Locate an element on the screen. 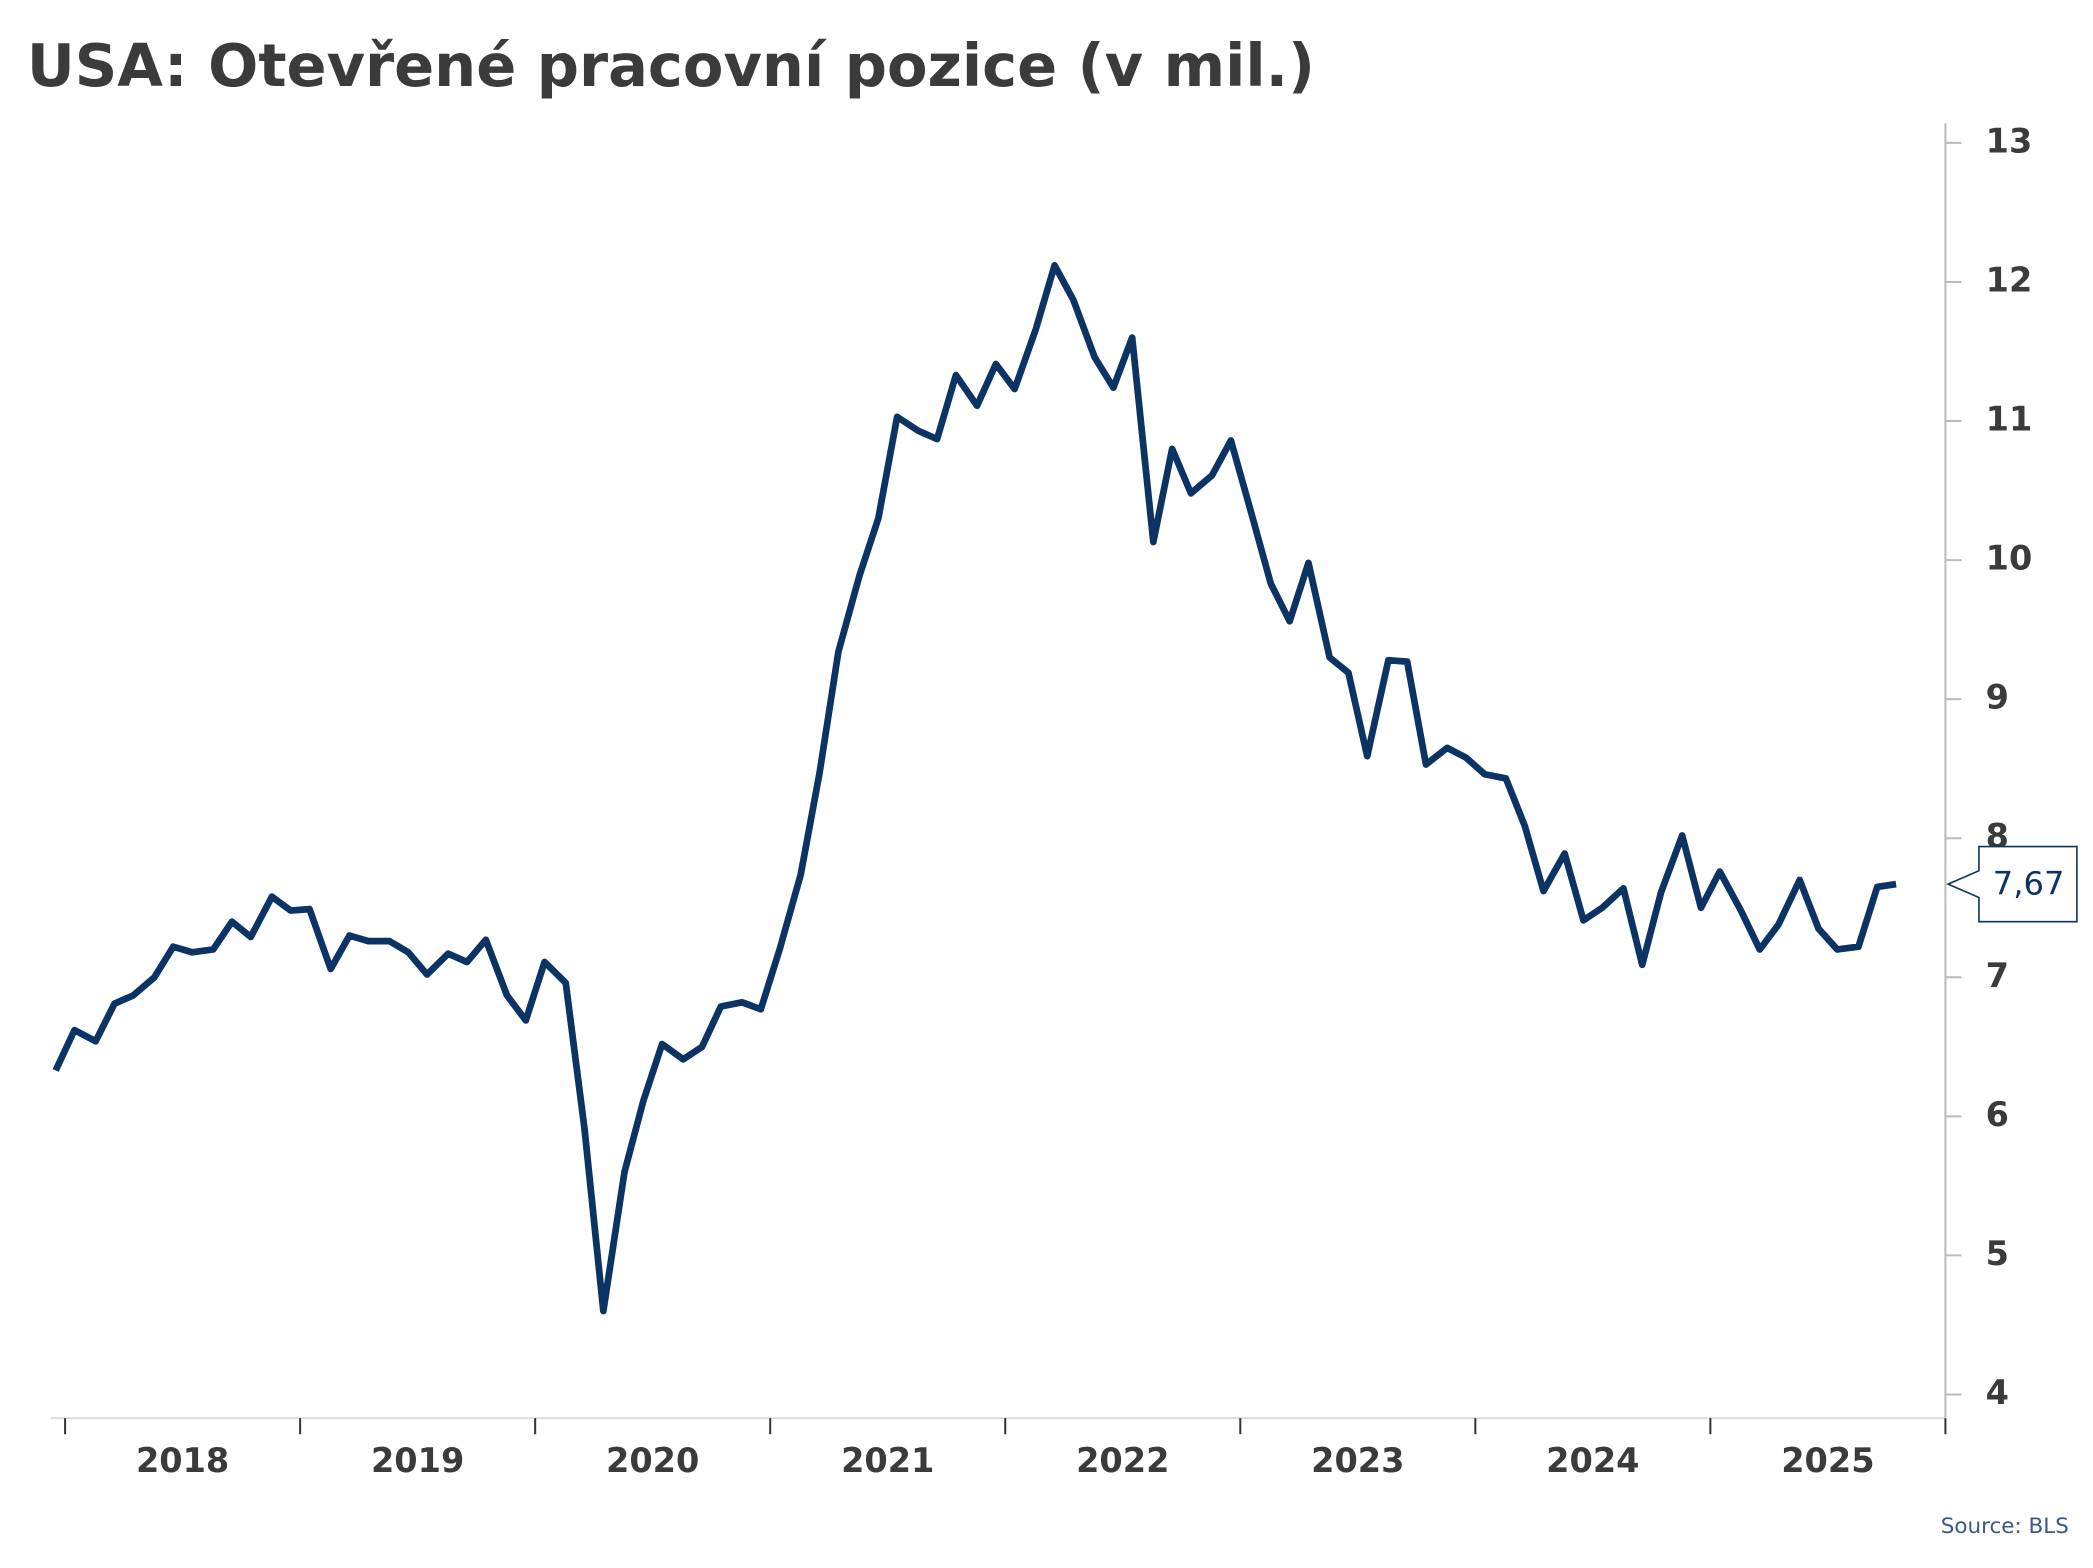  y-tick-label: 11 is located at coordinates (2009, 419).